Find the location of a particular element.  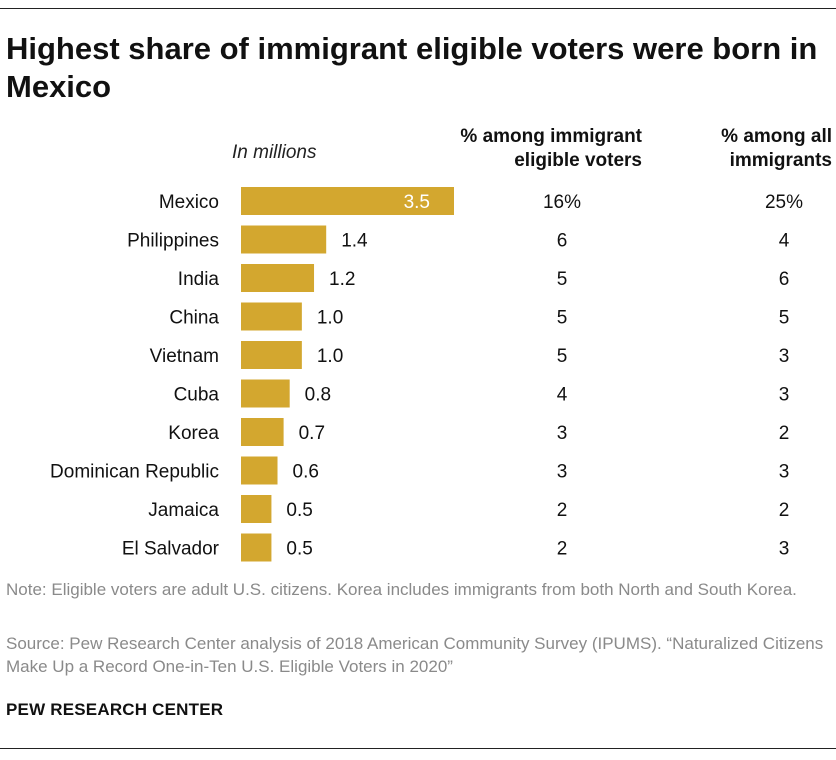

bar-value-label: 3.5 is located at coordinates (417, 202).